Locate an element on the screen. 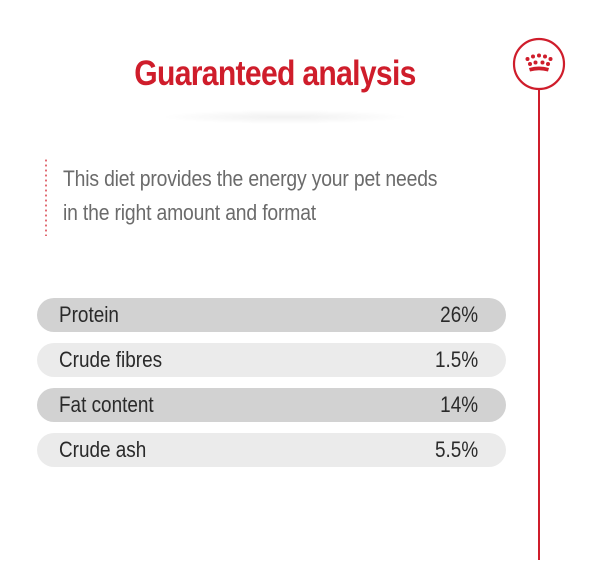  row-value: 1.5% is located at coordinates (456, 359).